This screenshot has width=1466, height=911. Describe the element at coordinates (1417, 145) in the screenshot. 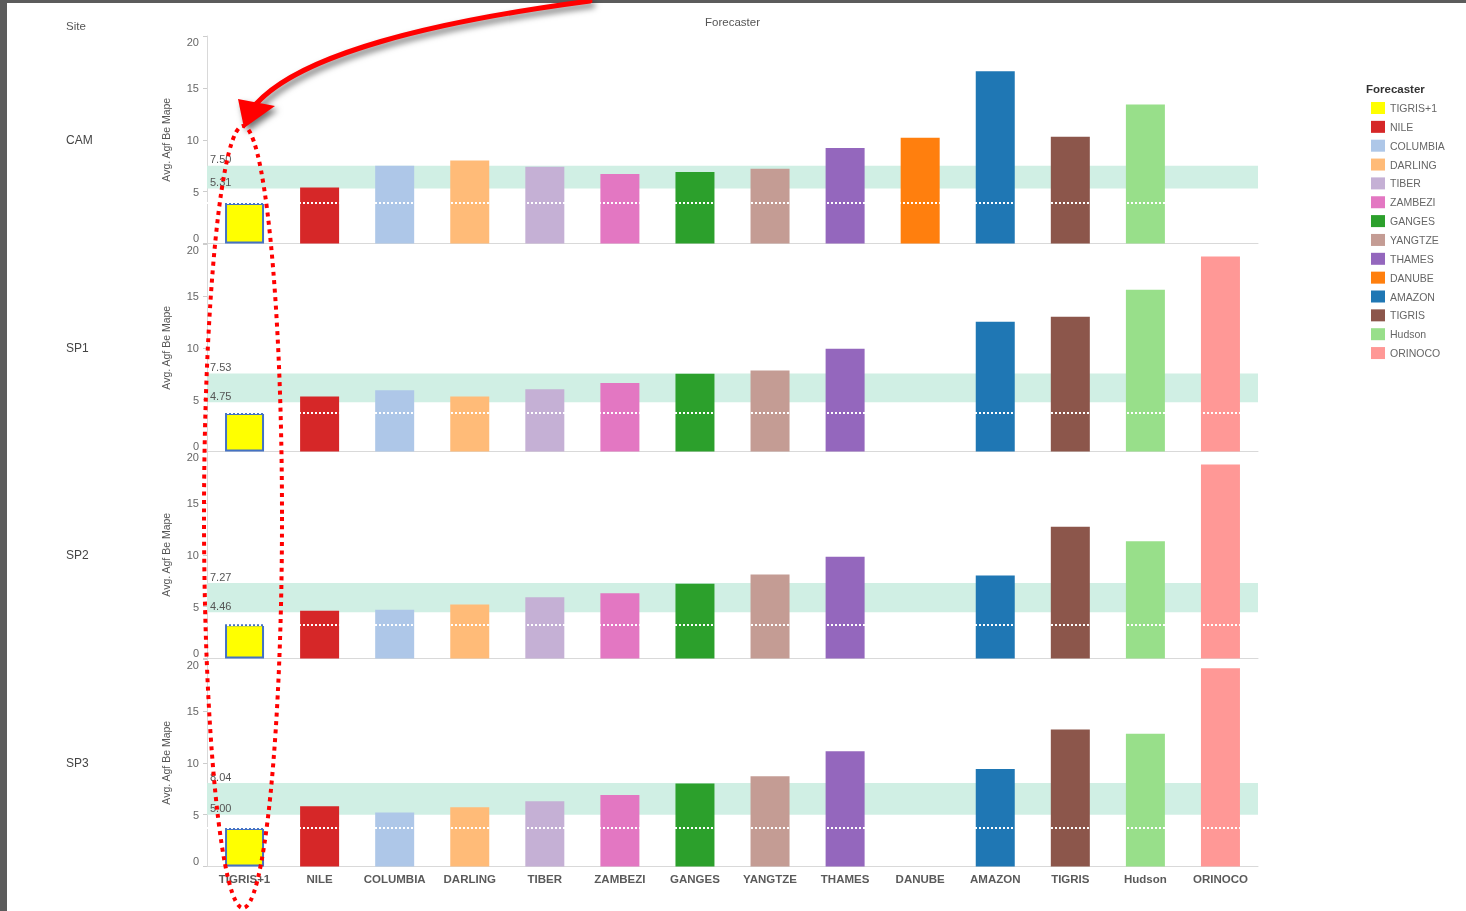

I see `legend-label: COLUMBIA` at that location.